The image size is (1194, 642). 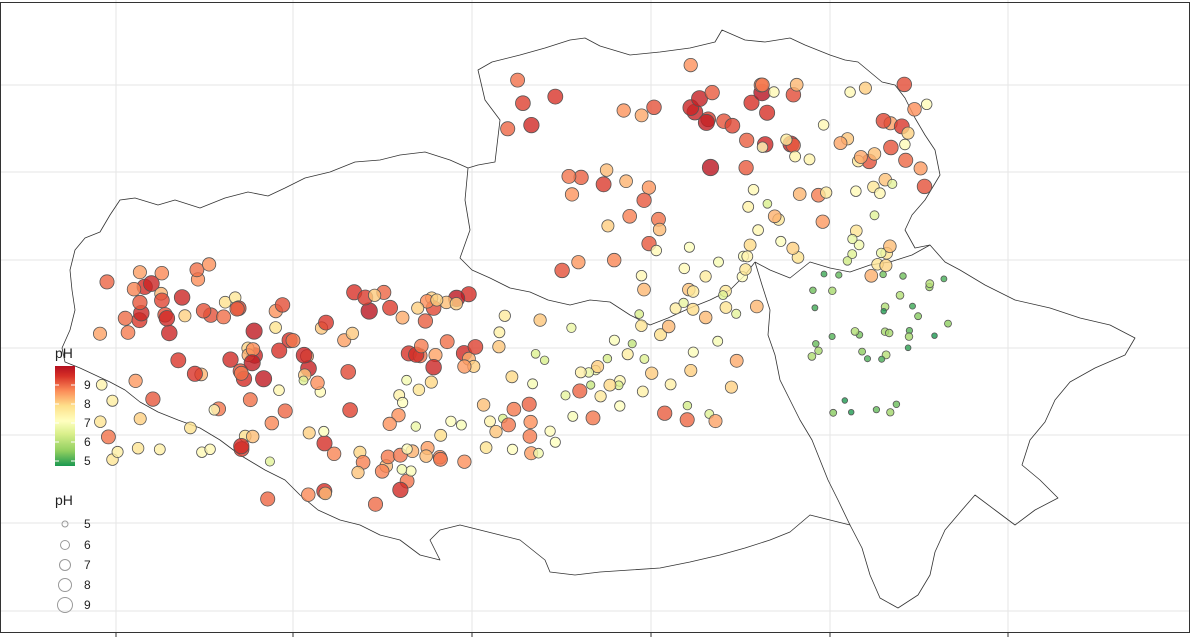 What do you see at coordinates (87, 565) in the screenshot?
I see `size-label-7: 7` at bounding box center [87, 565].